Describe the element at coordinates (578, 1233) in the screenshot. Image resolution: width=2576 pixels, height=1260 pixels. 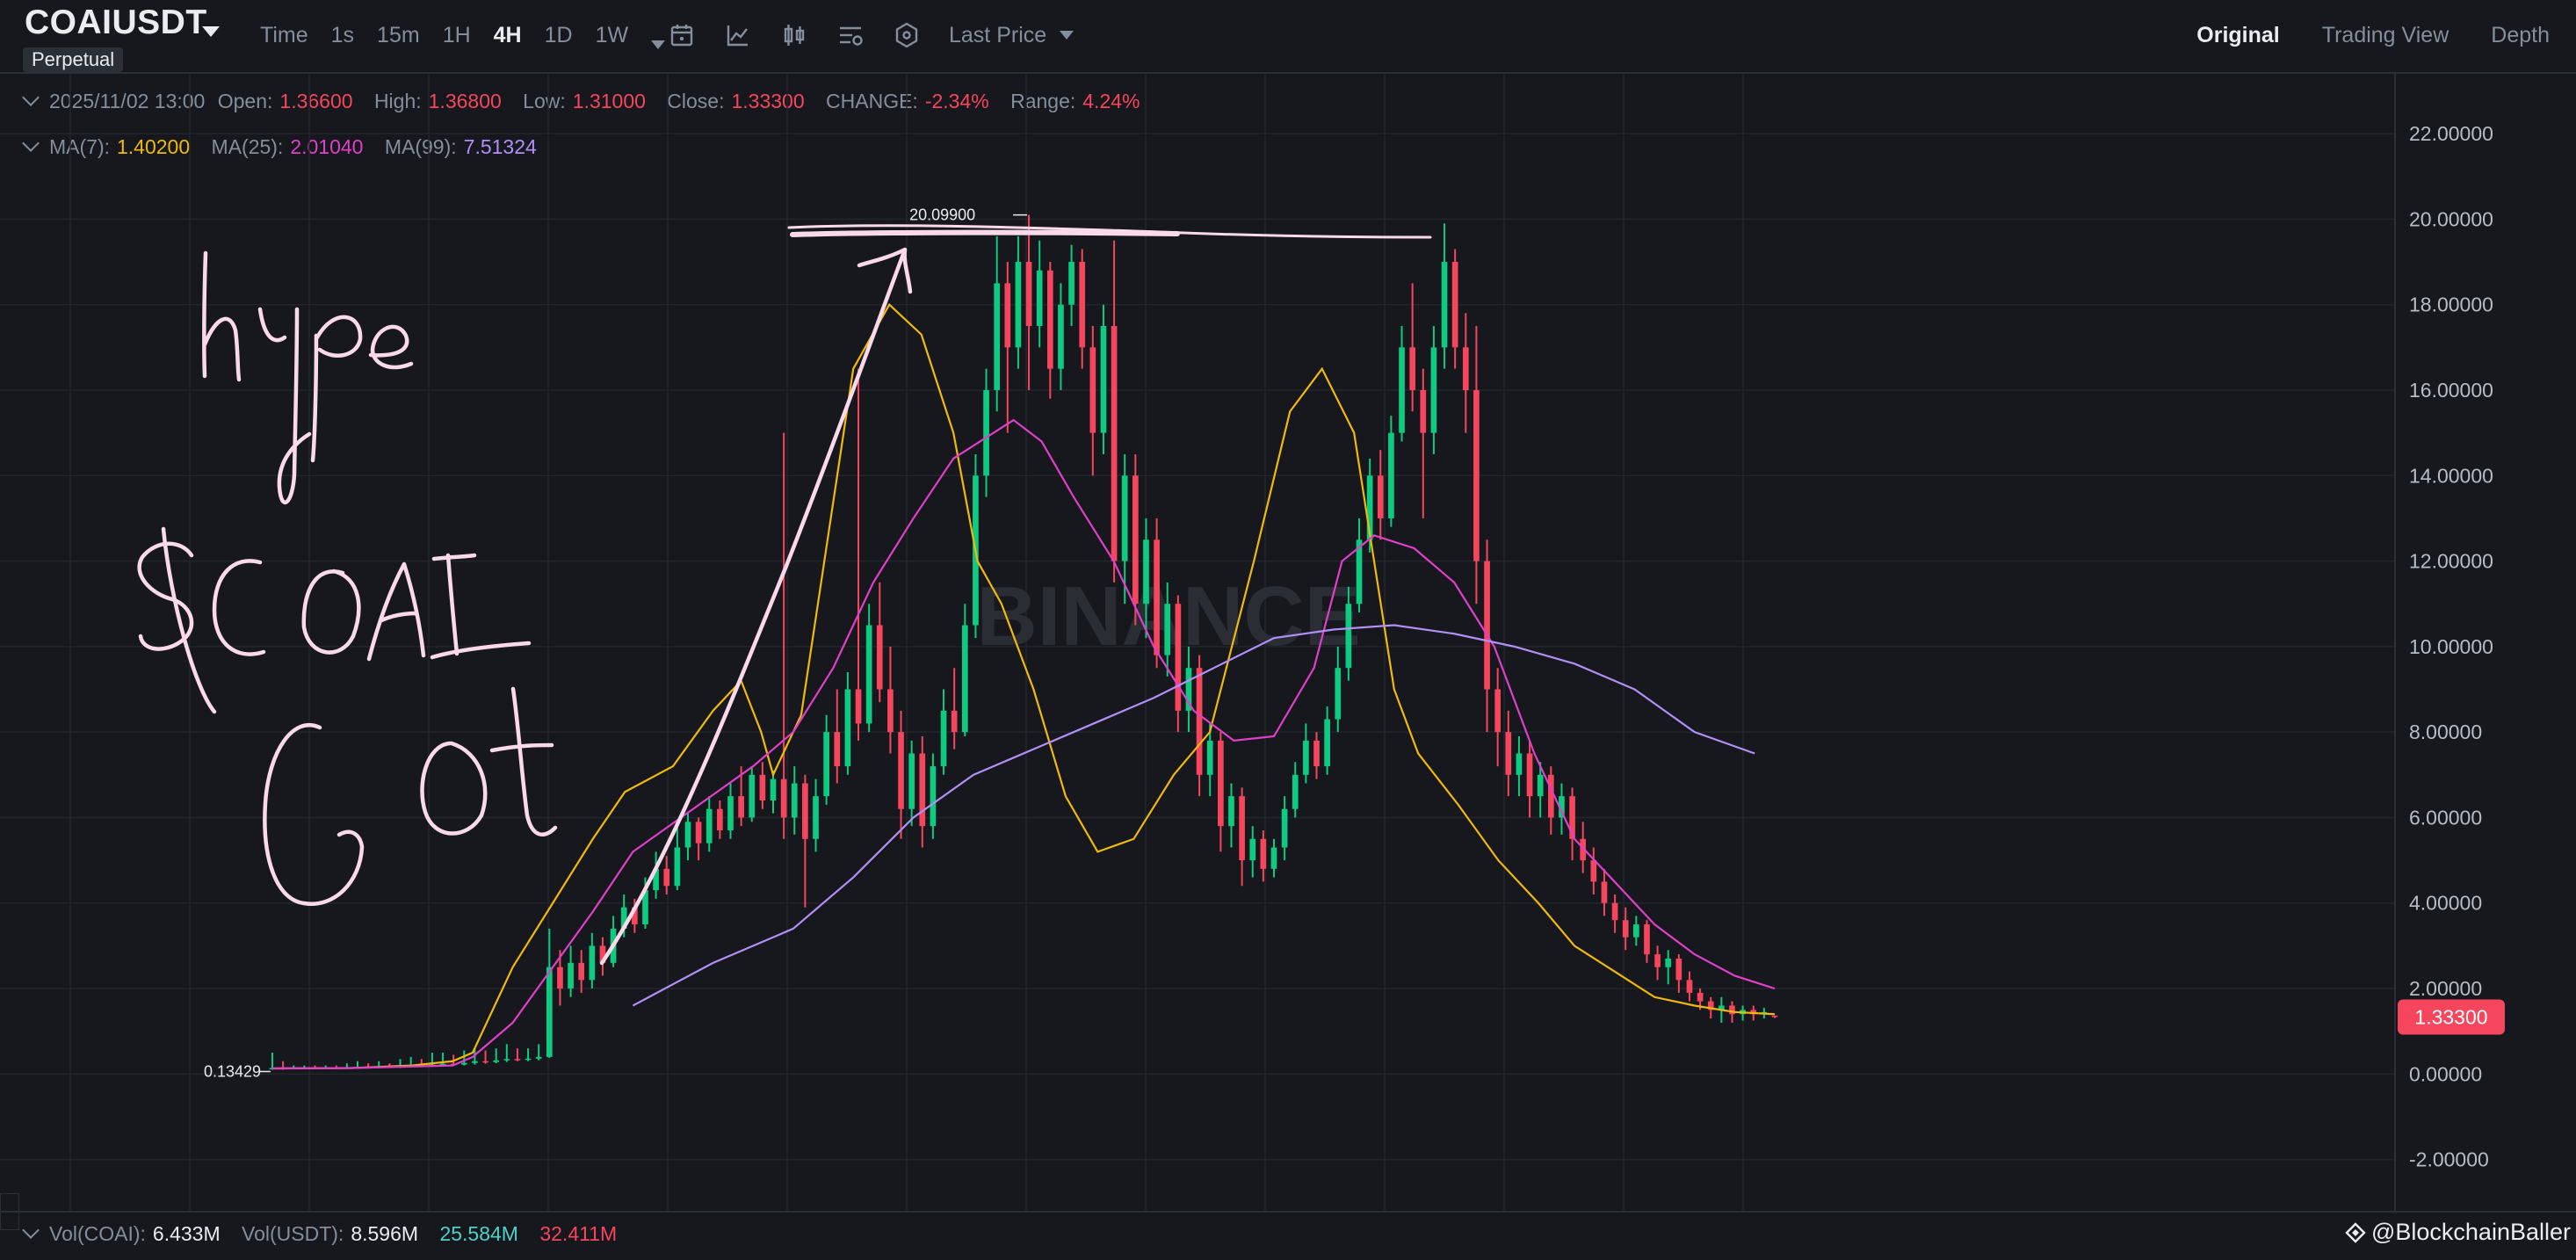
I see `vol-ma-value-2: 32.411M` at that location.